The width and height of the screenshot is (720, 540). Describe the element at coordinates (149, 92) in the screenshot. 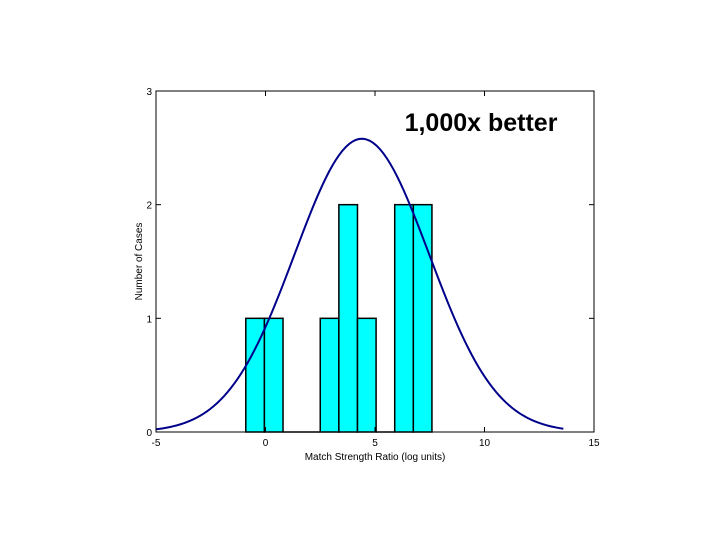

I see `y-tick-label: 3` at that location.